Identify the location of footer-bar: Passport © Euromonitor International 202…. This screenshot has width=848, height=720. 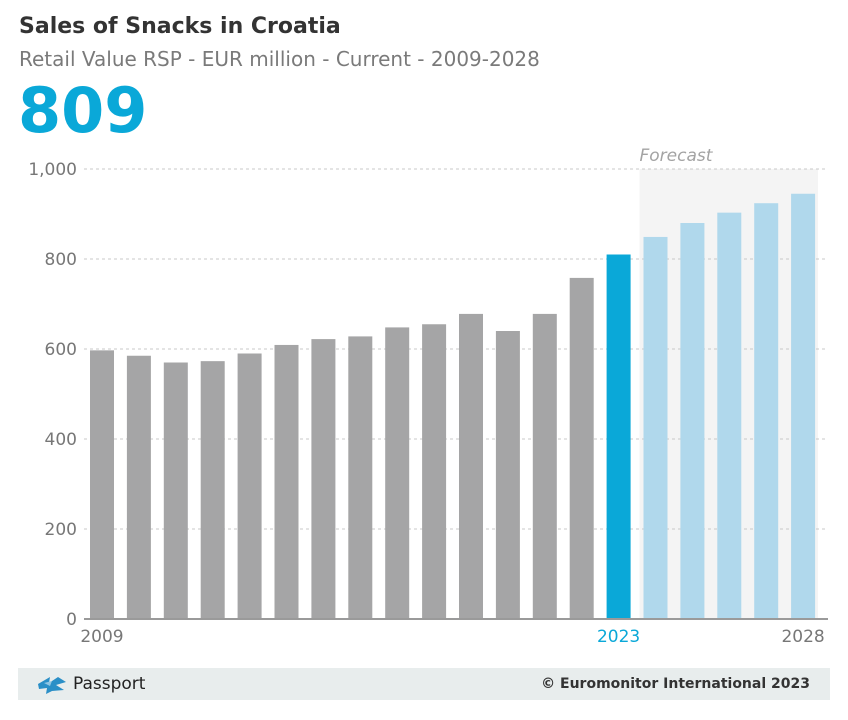
(424, 684).